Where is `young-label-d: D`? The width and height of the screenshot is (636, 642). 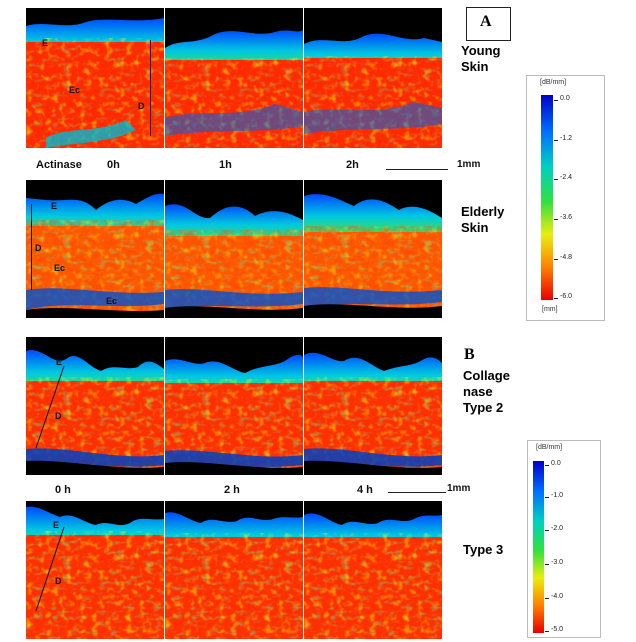
young-label-d: D is located at coordinates (141, 106).